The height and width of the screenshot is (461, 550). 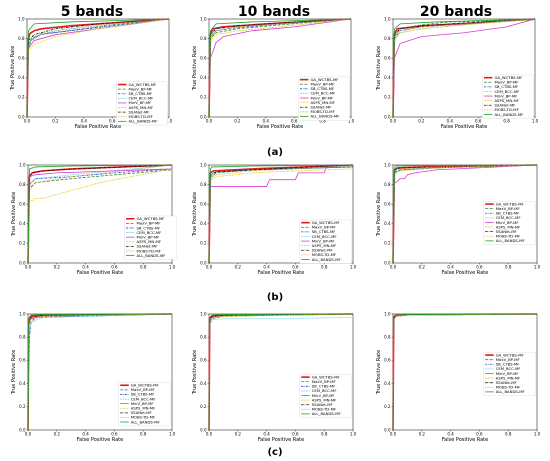 I want to click on series-line-sb_ctbs-mf, so click(x=98, y=68).